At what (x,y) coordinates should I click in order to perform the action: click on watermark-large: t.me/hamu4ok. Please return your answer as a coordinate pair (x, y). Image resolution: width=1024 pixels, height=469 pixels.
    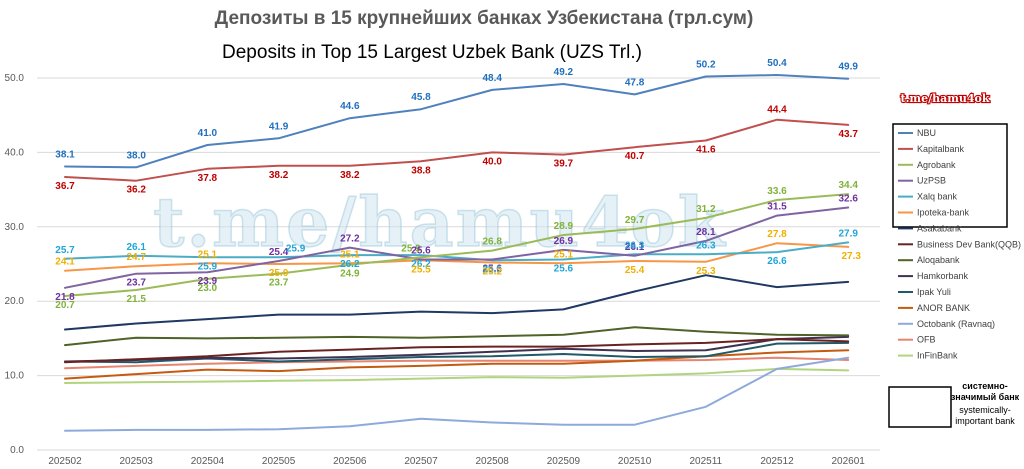
    Looking at the image, I should click on (440, 223).